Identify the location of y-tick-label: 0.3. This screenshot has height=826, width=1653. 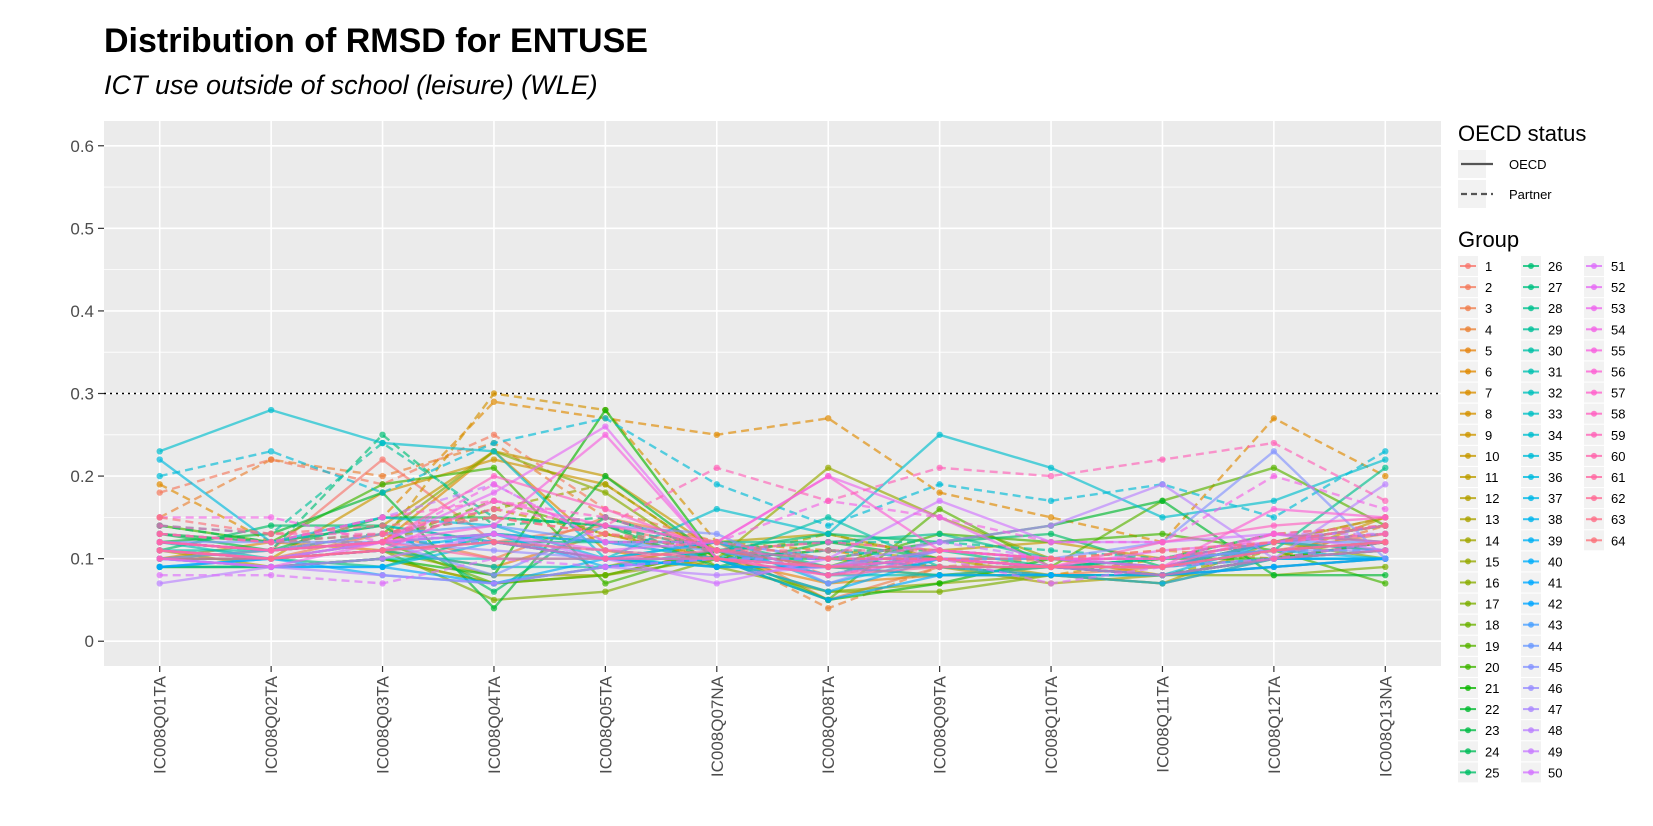
(82, 394).